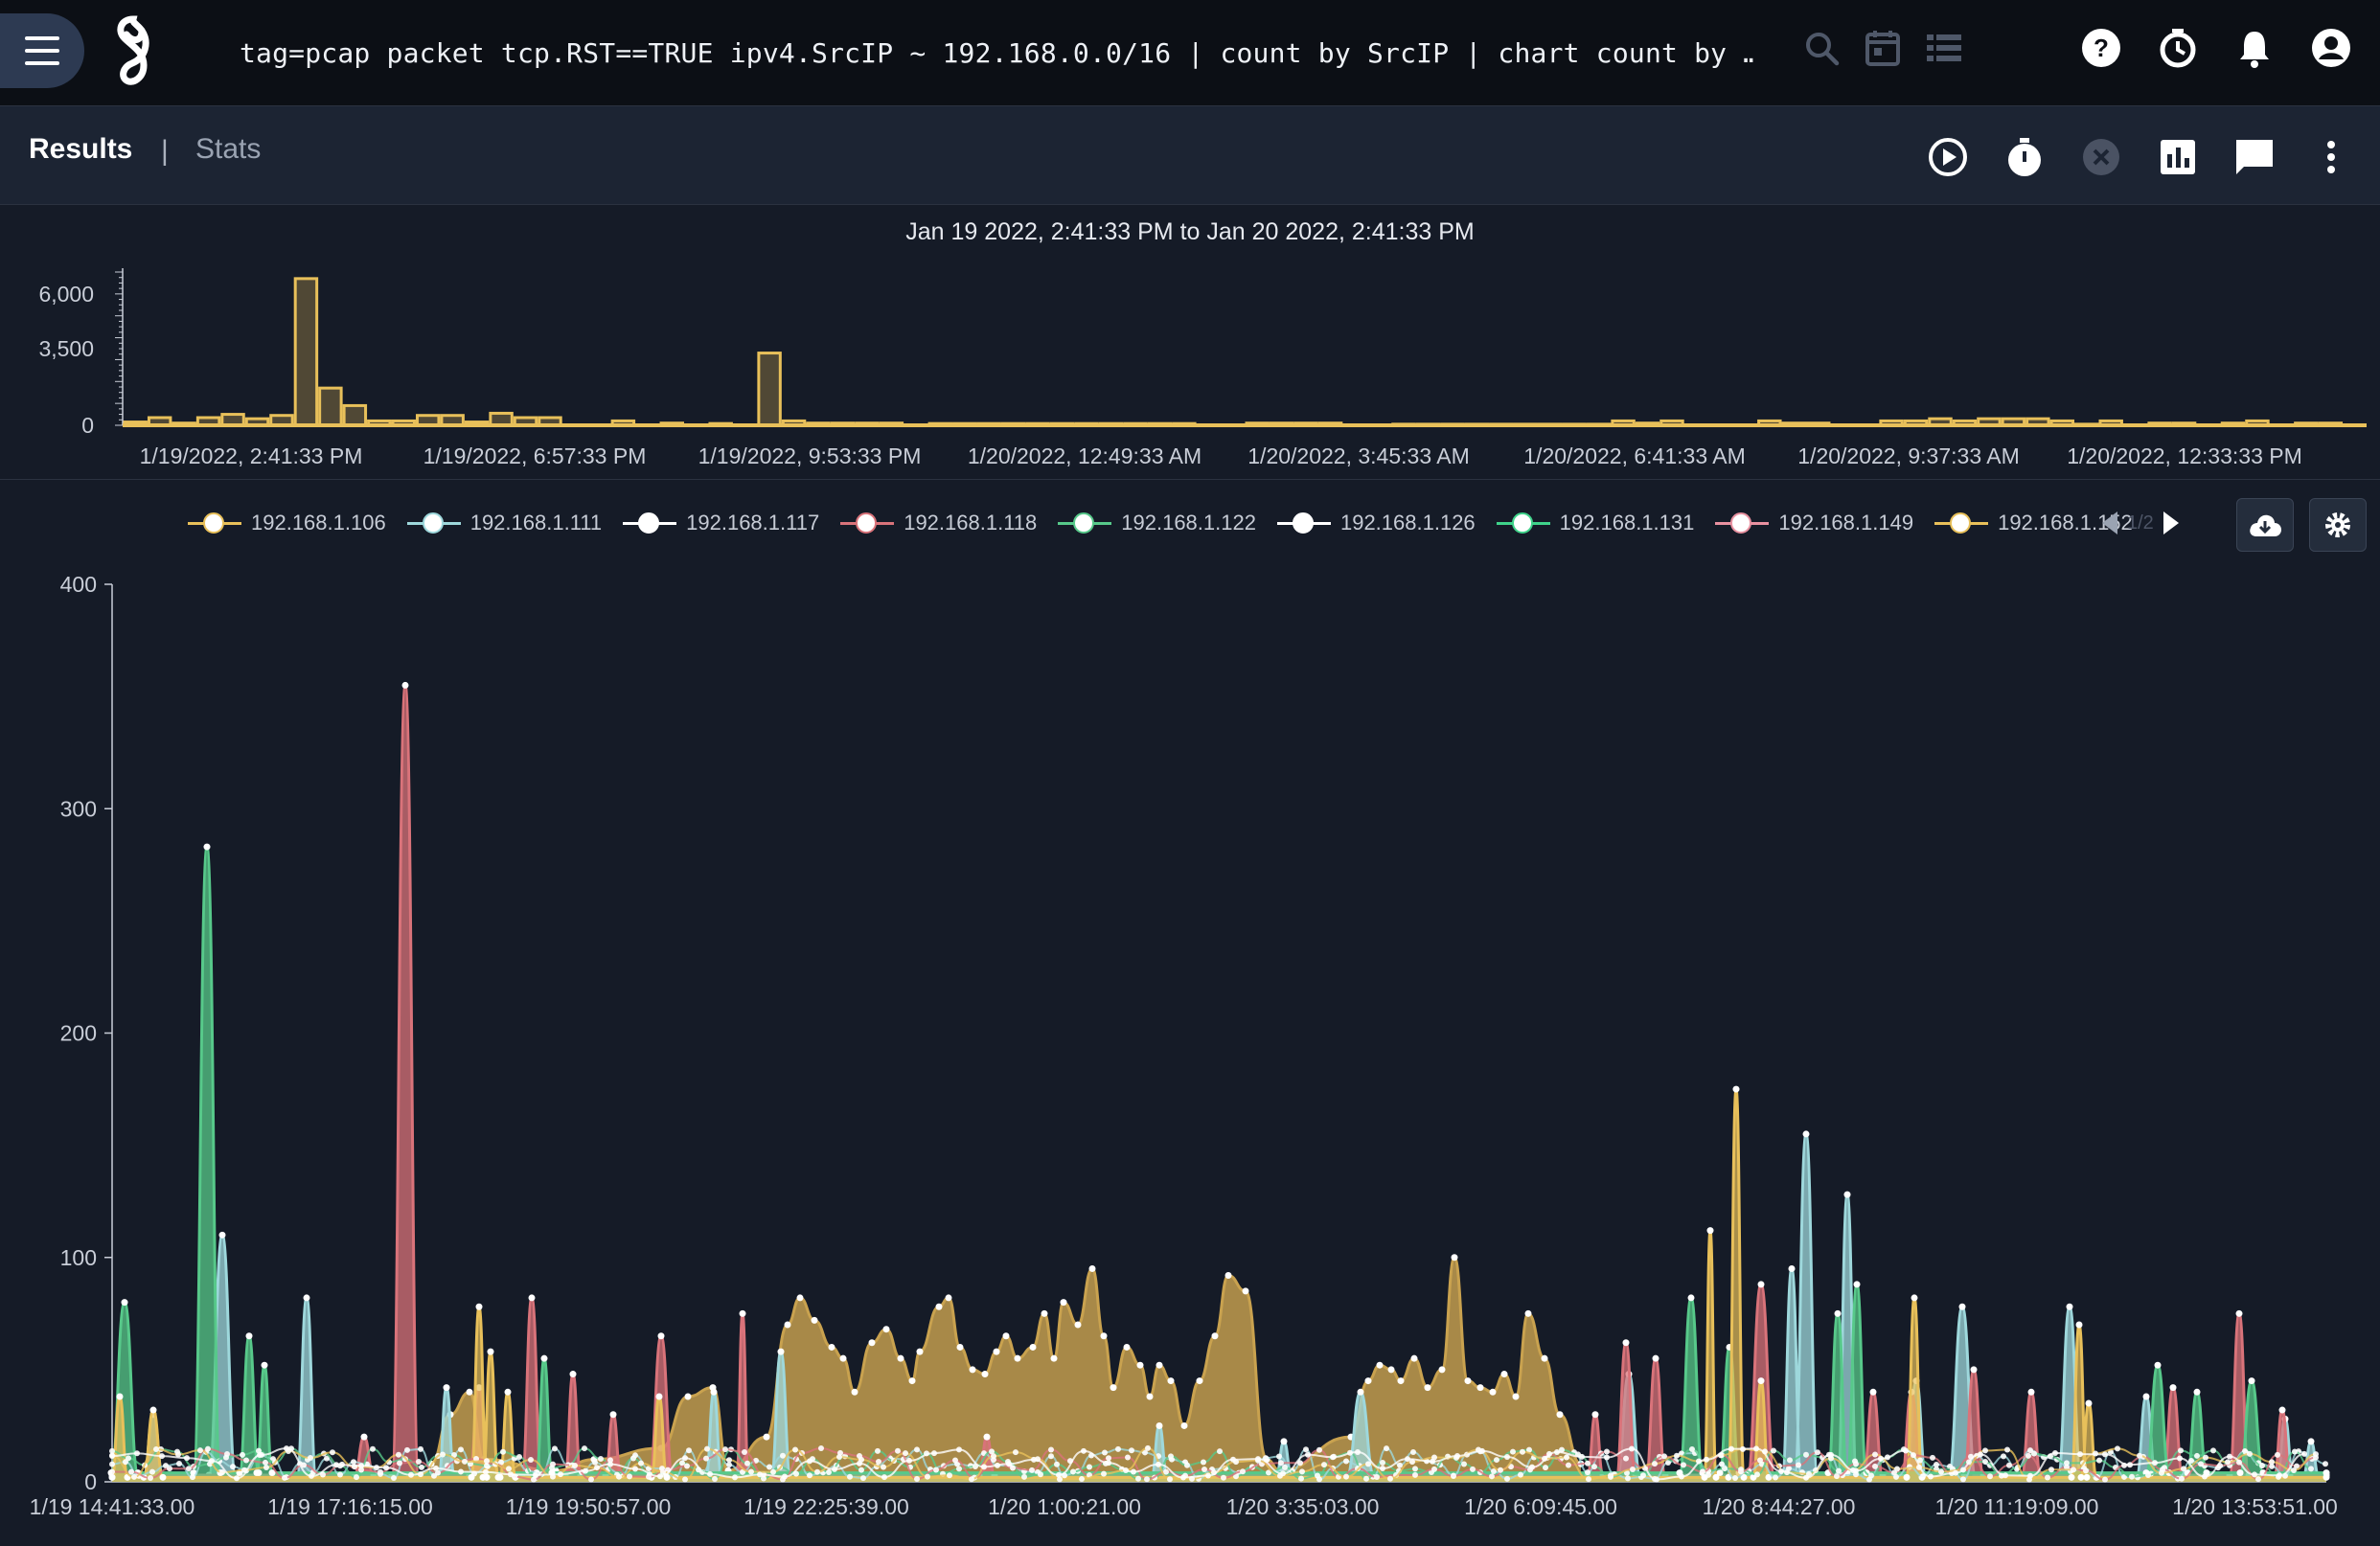 The width and height of the screenshot is (2380, 1546). What do you see at coordinates (2331, 48) in the screenshot?
I see `account-icon` at bounding box center [2331, 48].